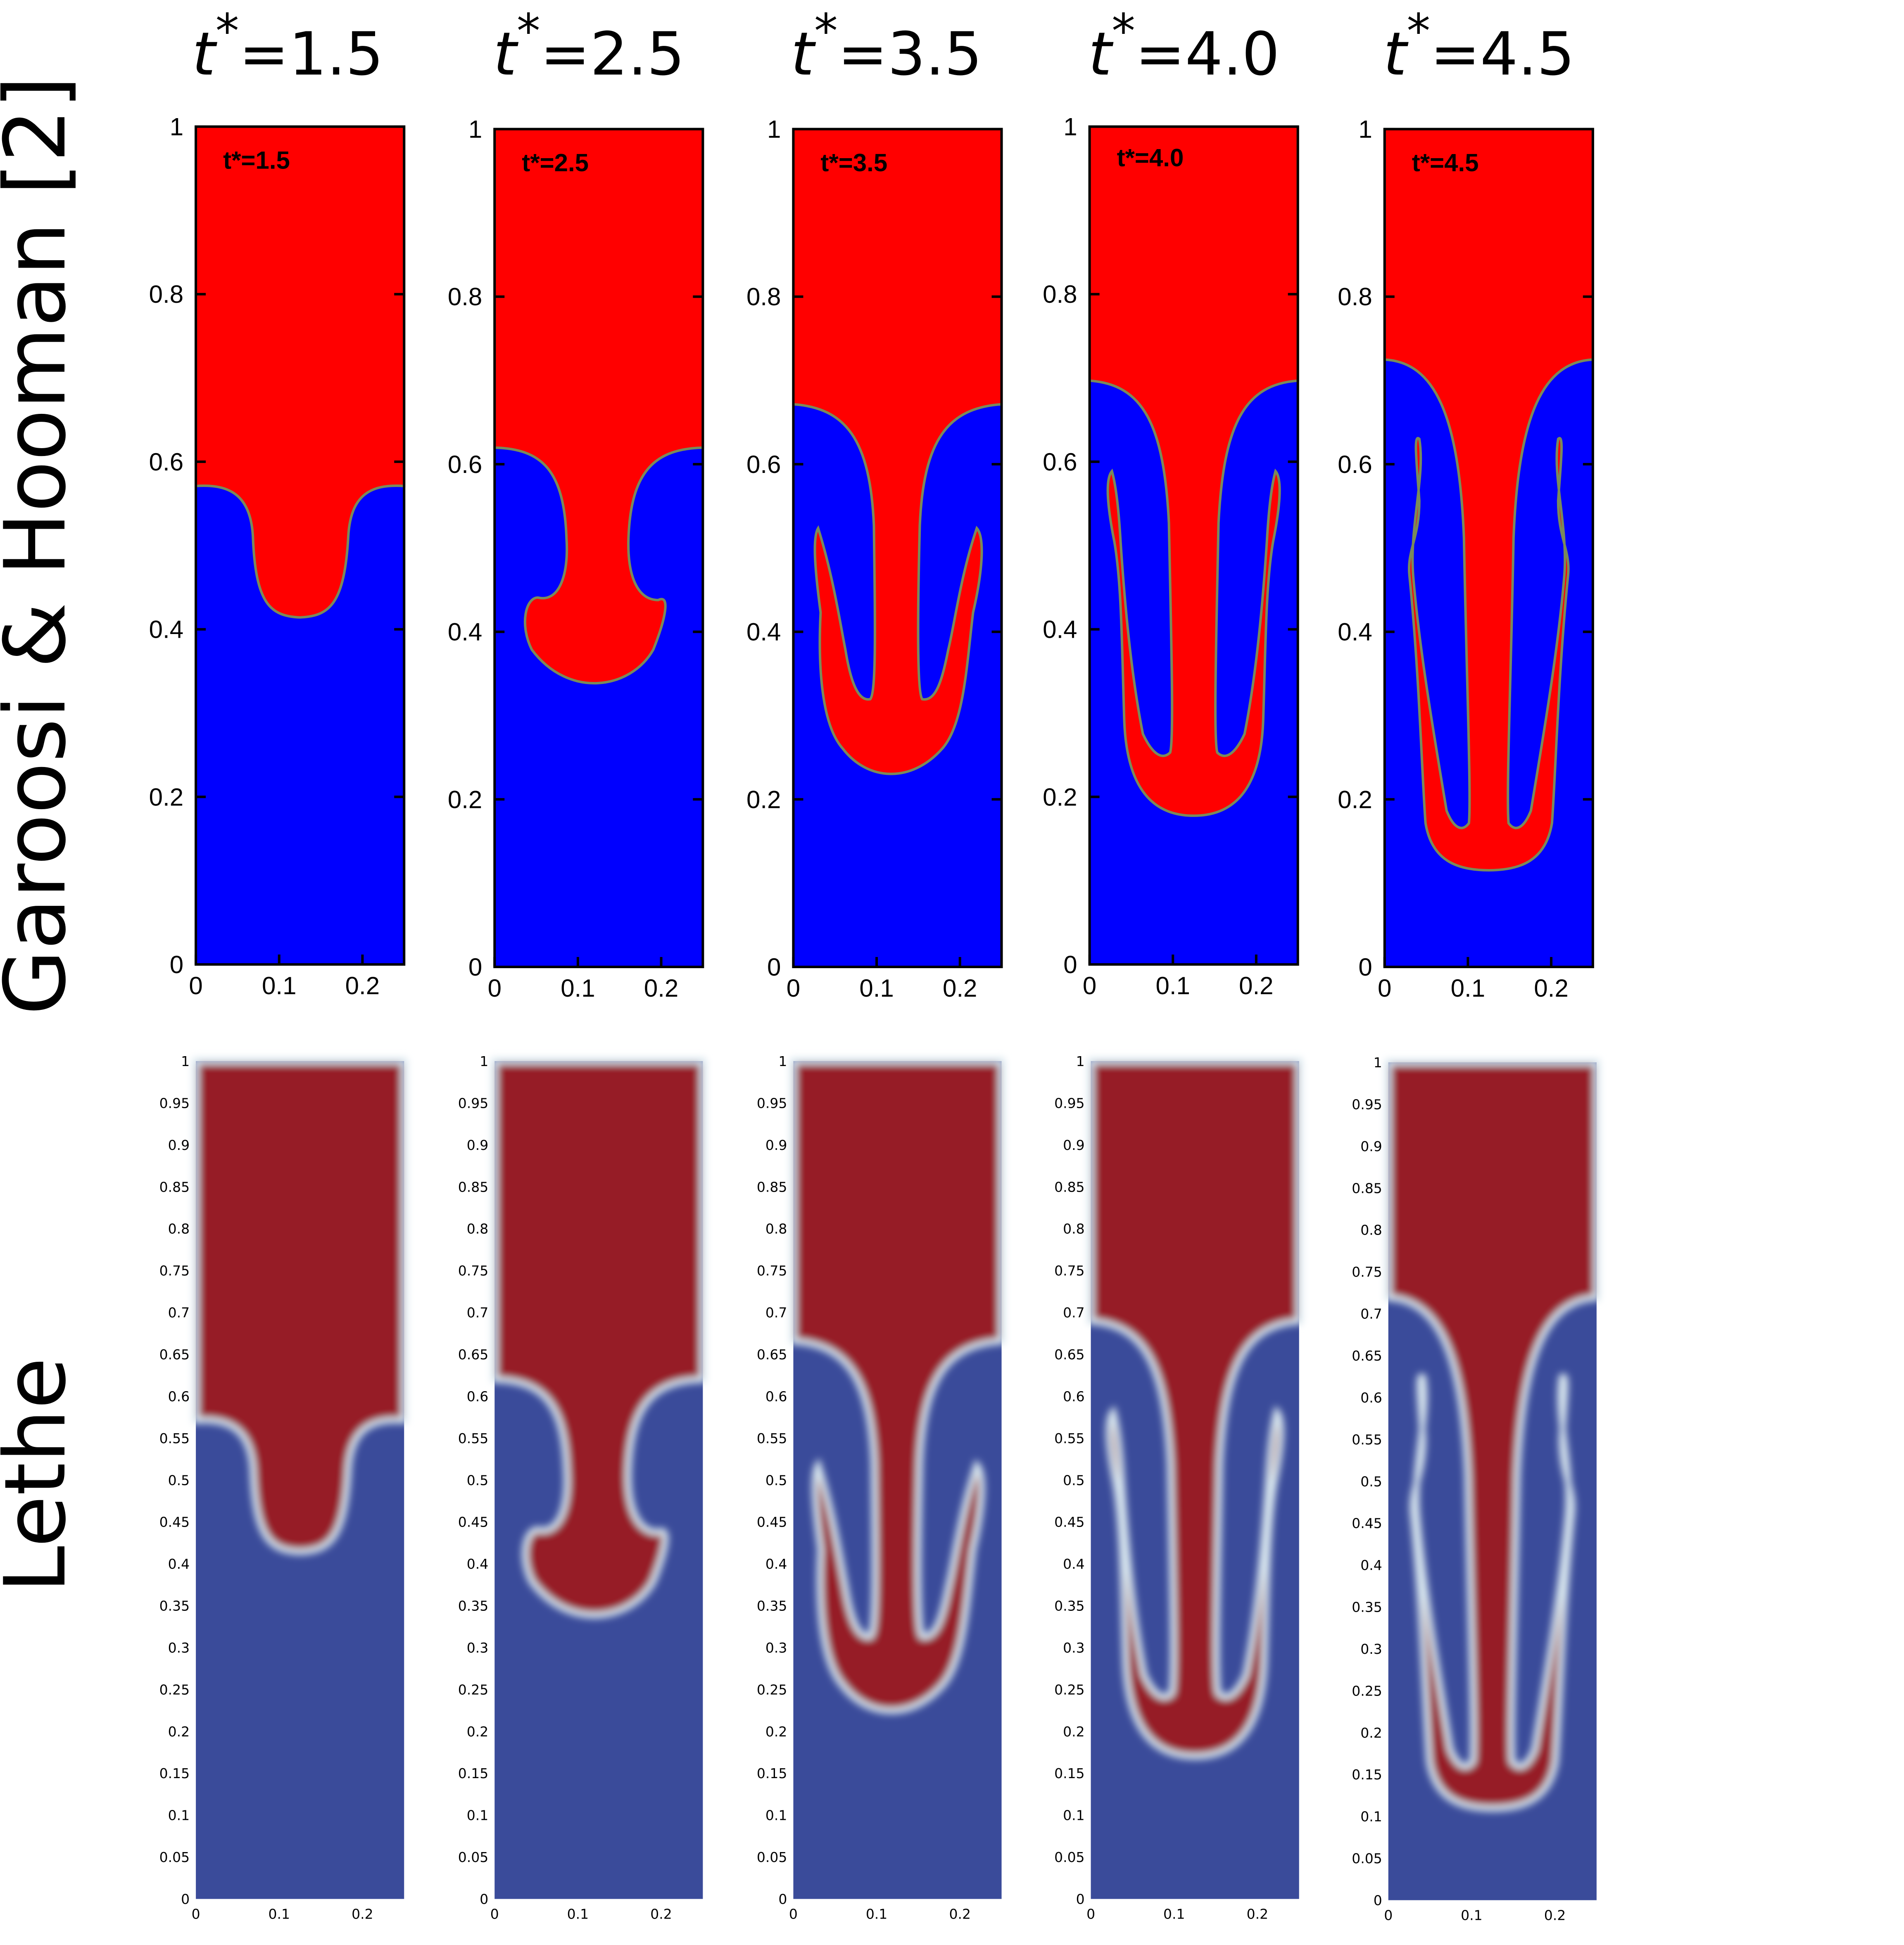 The height and width of the screenshot is (1945, 1904). What do you see at coordinates (179, 1313) in the screenshot?
I see `y-tick-label: 0.7` at bounding box center [179, 1313].